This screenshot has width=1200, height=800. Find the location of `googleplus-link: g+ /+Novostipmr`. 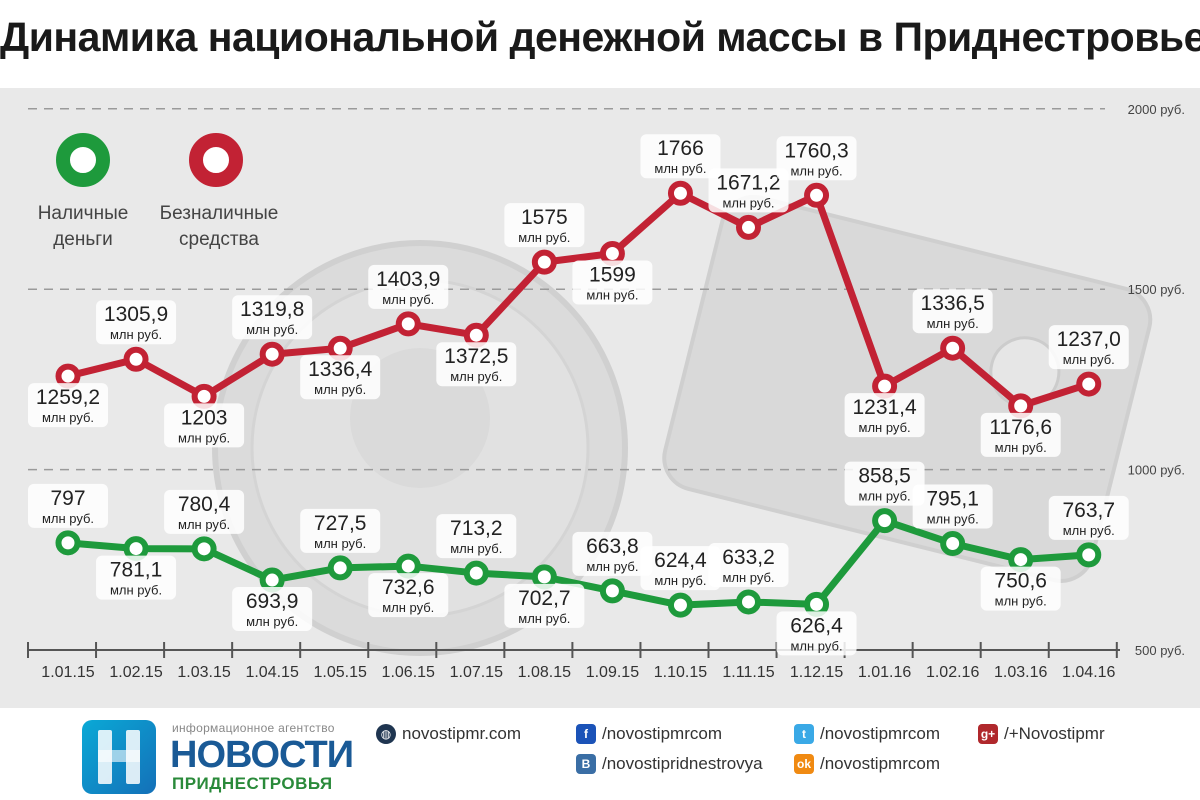

googleplus-link: g+ /+Novostipmr is located at coordinates (1041, 734).